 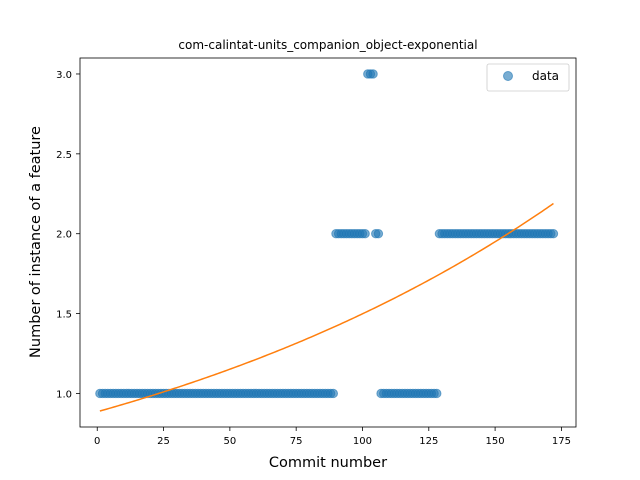 What do you see at coordinates (163, 441) in the screenshot?
I see `x-tick-label: 25` at bounding box center [163, 441].